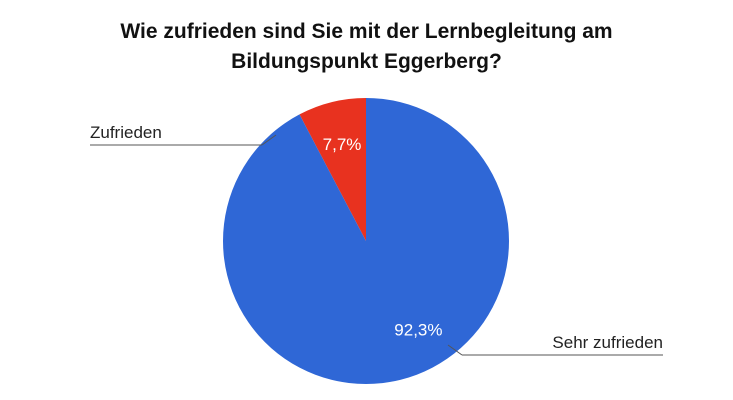 The height and width of the screenshot is (400, 733). What do you see at coordinates (332, 169) in the screenshot?
I see `pie-slice-zufrieden` at bounding box center [332, 169].